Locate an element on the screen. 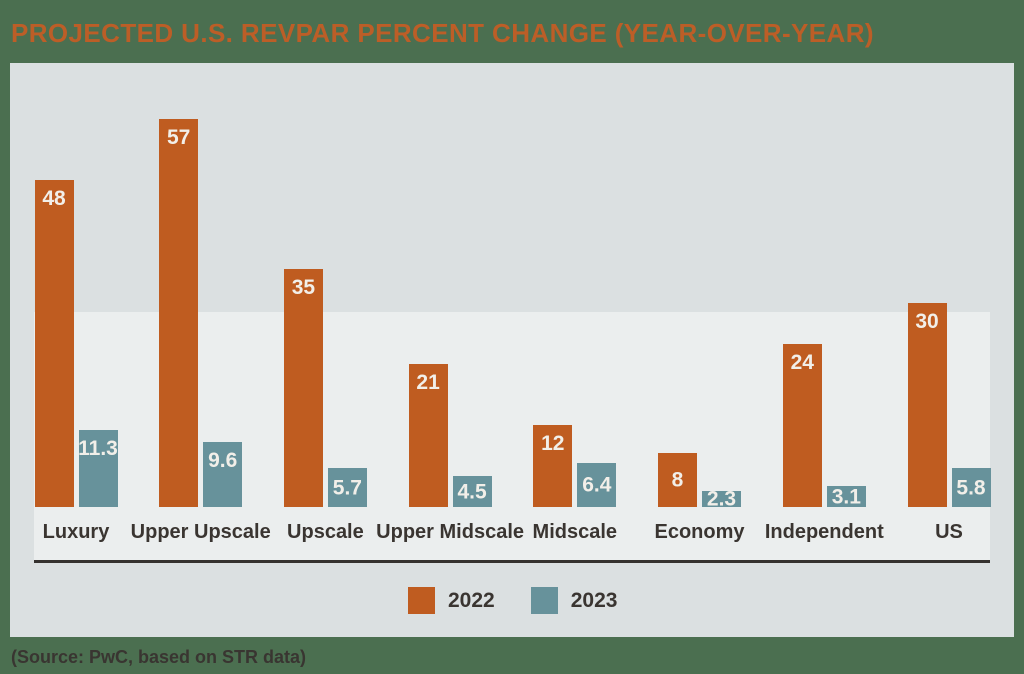 This screenshot has height=674, width=1024. legend-label-2022: 2022 is located at coordinates (471, 600).